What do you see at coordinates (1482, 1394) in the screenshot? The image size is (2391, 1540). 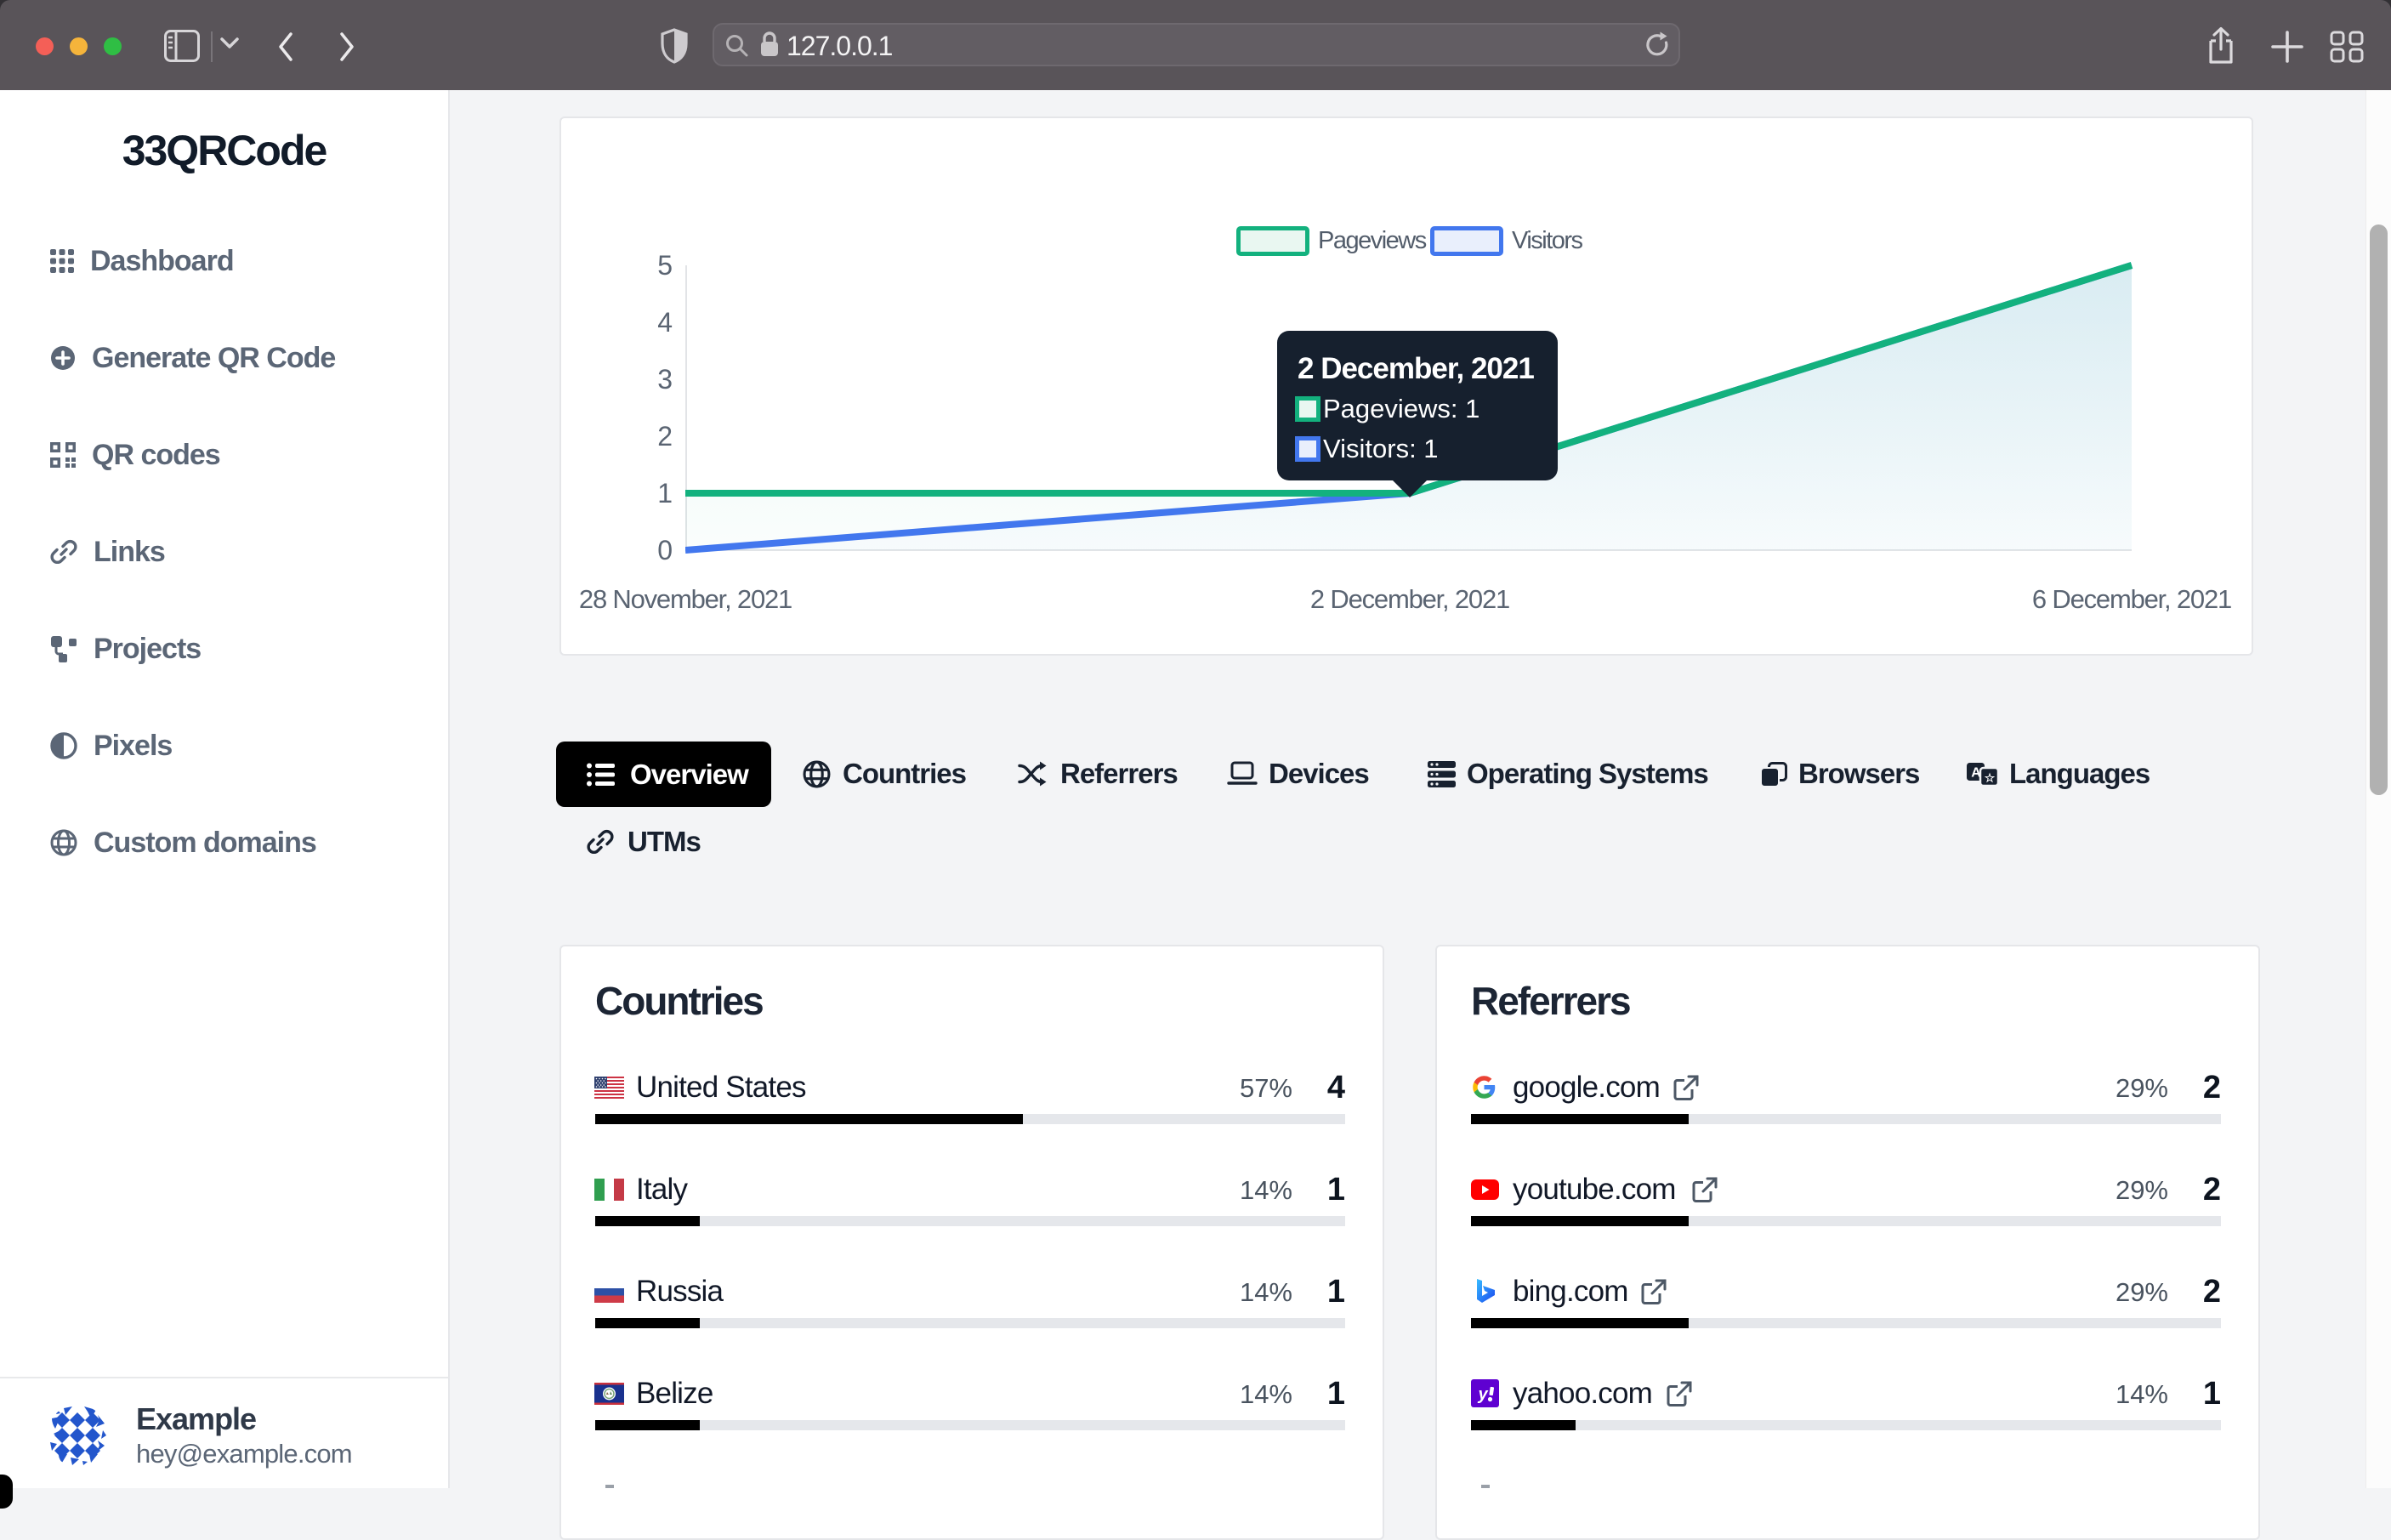 I see `svg-text: y` at bounding box center [1482, 1394].